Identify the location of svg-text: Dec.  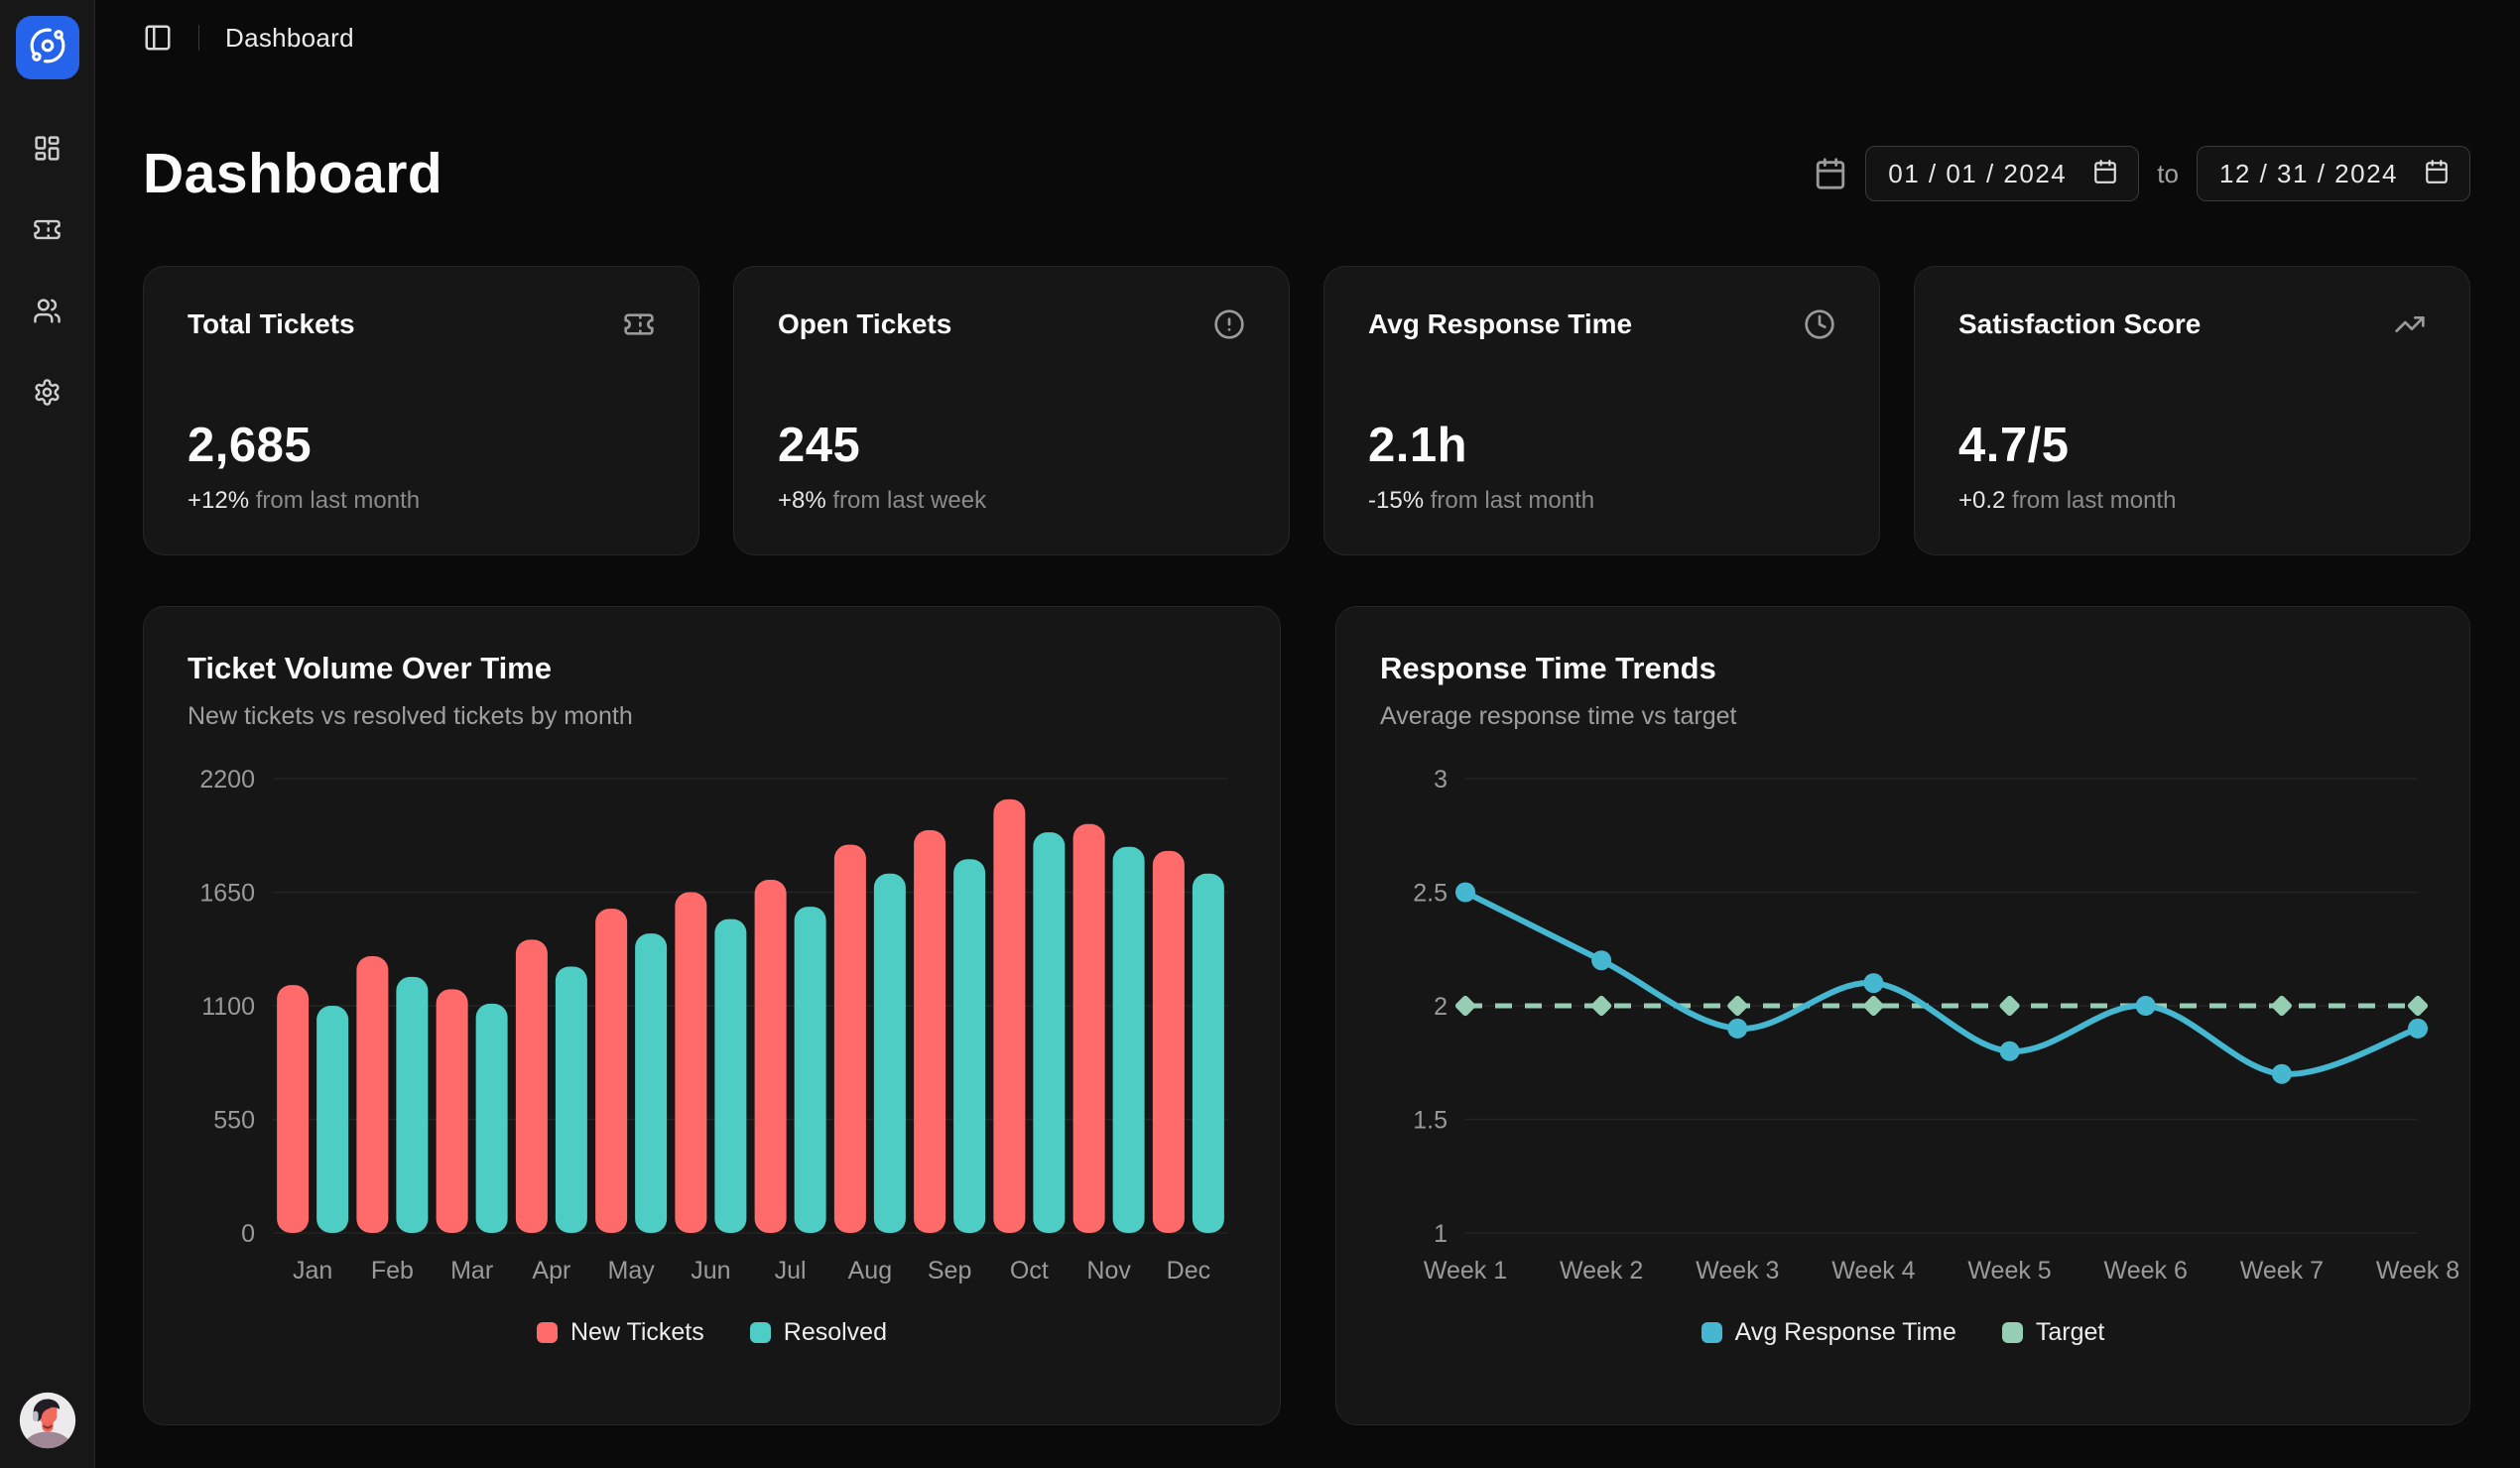
(1188, 1270).